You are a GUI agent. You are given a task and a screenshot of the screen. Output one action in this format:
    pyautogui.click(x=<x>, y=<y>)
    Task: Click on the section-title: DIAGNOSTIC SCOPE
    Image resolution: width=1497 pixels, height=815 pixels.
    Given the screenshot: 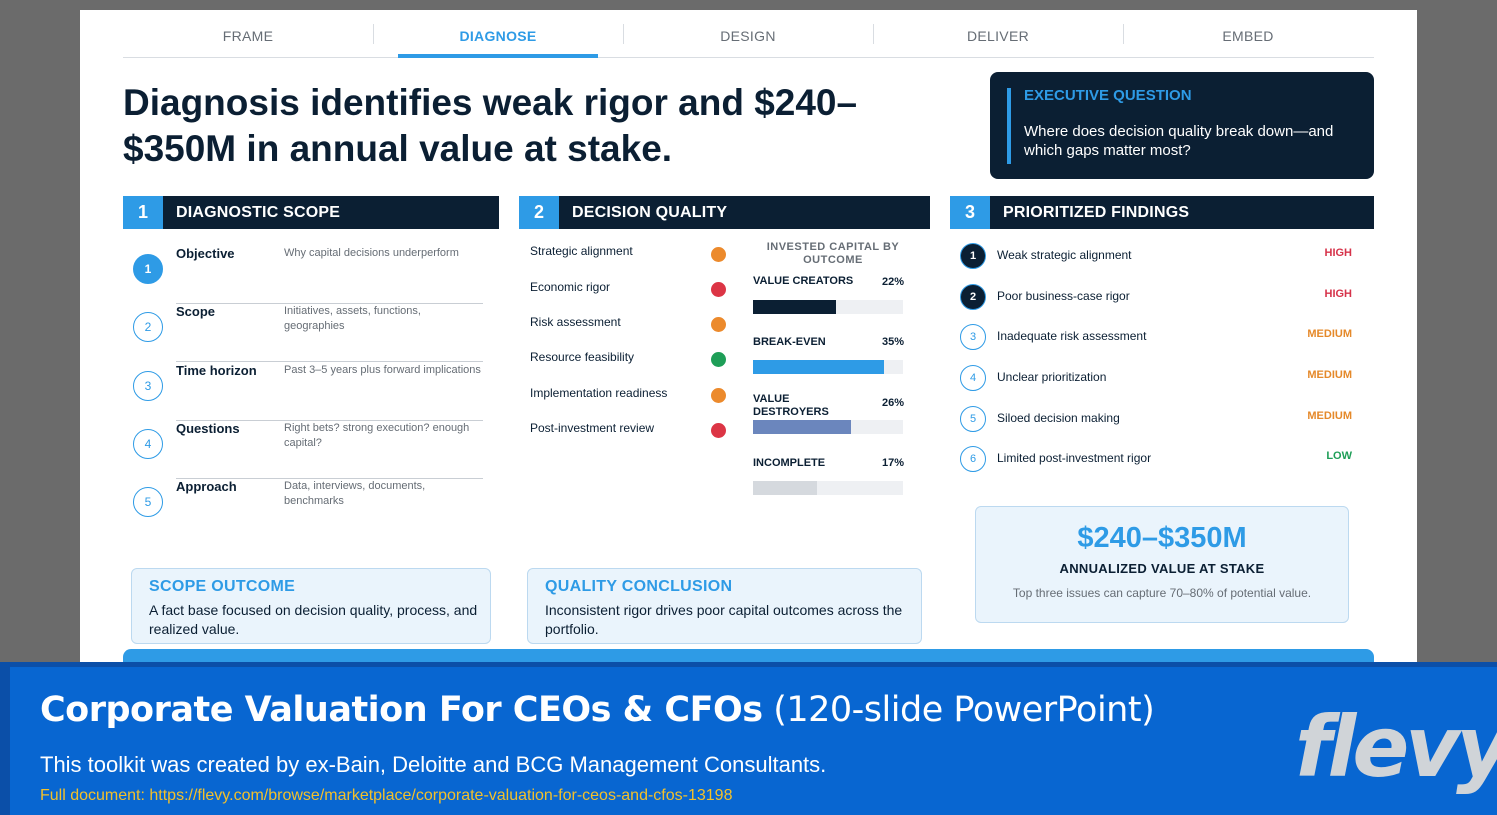 What is the action you would take?
    pyautogui.click(x=258, y=212)
    